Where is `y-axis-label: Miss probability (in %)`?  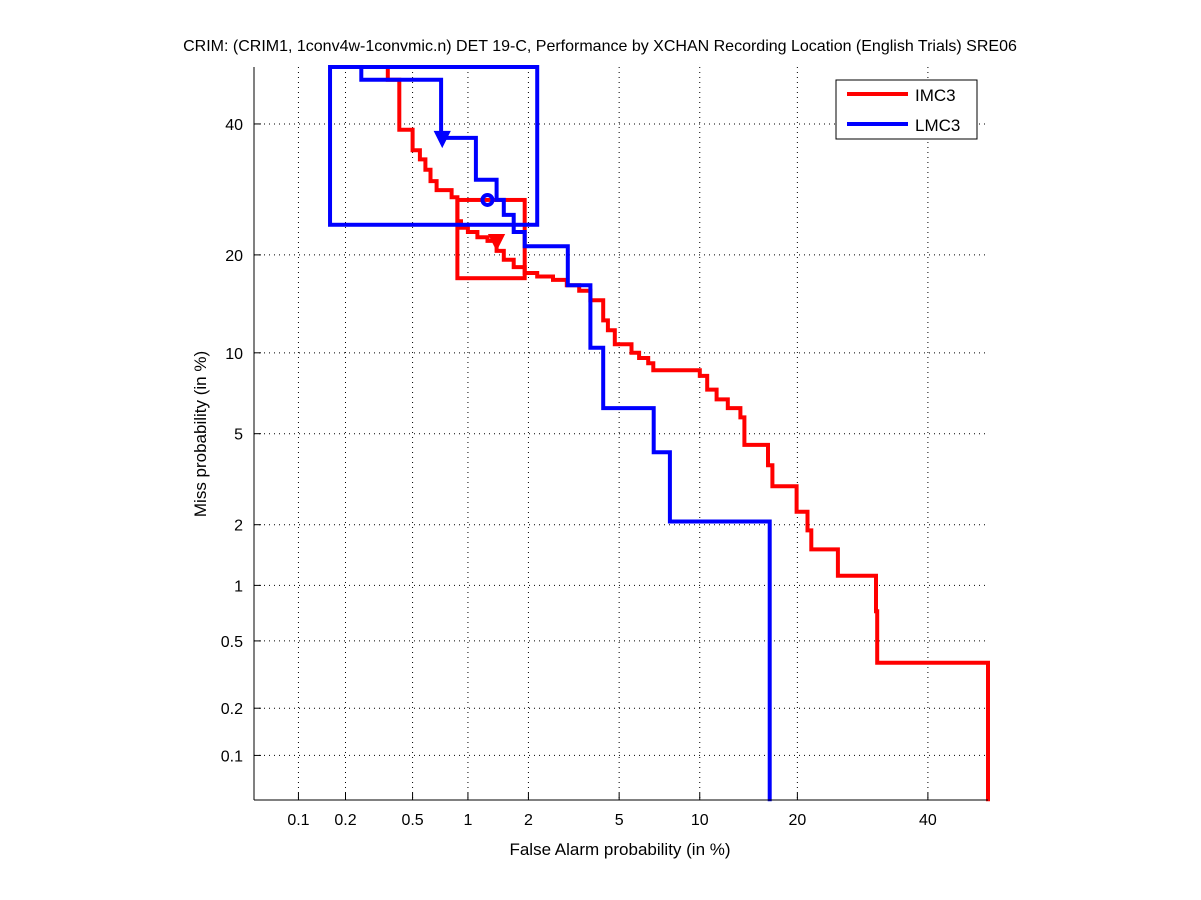
y-axis-label: Miss probability (in %) is located at coordinates (200, 434).